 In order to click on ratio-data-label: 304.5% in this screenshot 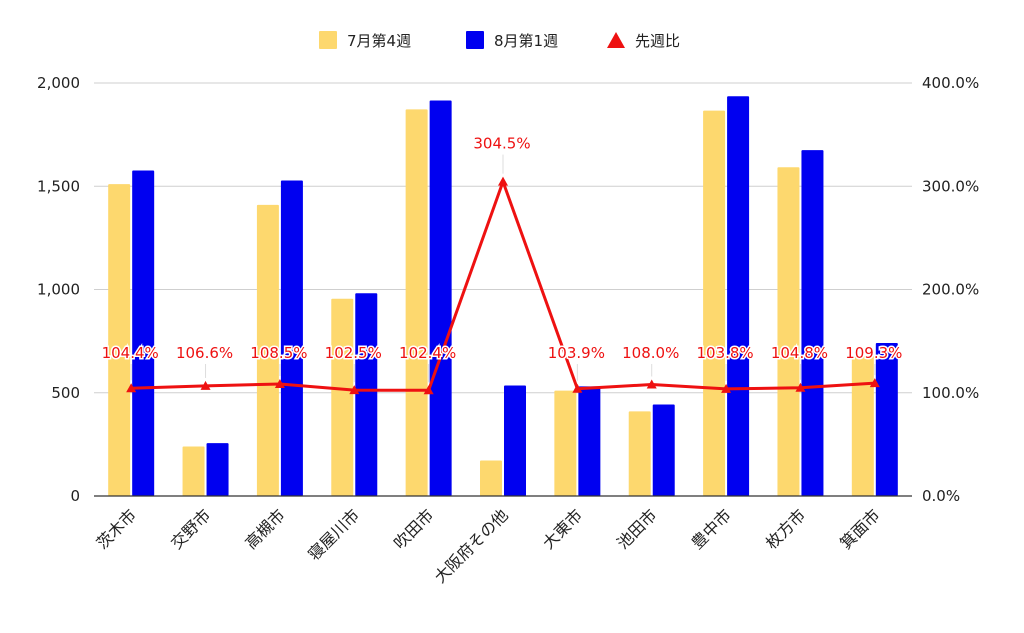, I will do `click(501, 144)`.